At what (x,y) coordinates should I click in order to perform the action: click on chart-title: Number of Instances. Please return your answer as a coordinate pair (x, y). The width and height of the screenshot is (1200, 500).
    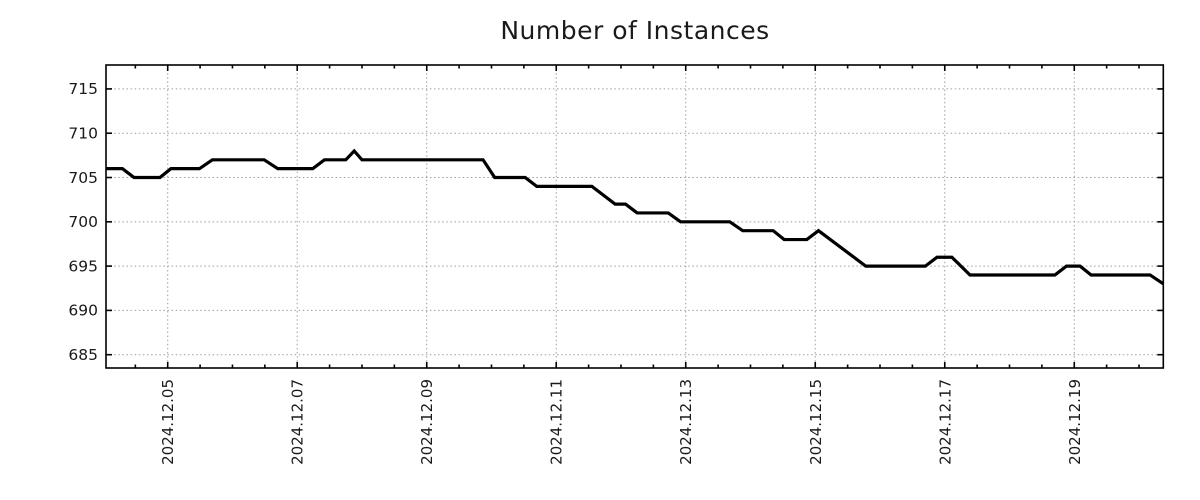
    Looking at the image, I should click on (635, 30).